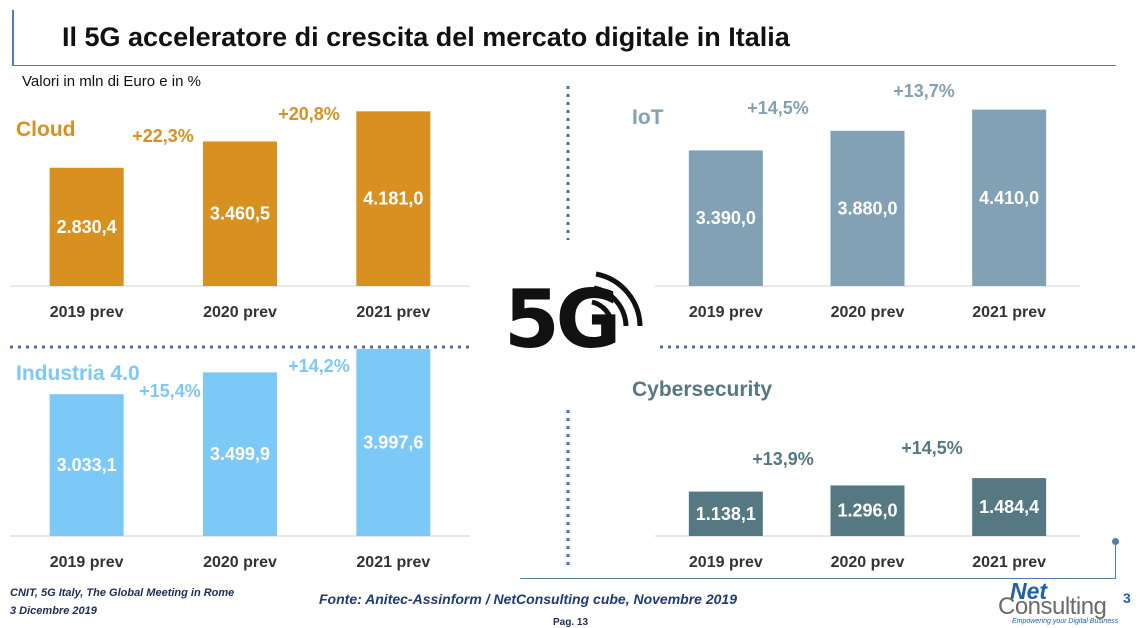 Image resolution: width=1143 pixels, height=628 pixels. I want to click on title-left-rule, so click(13, 37).